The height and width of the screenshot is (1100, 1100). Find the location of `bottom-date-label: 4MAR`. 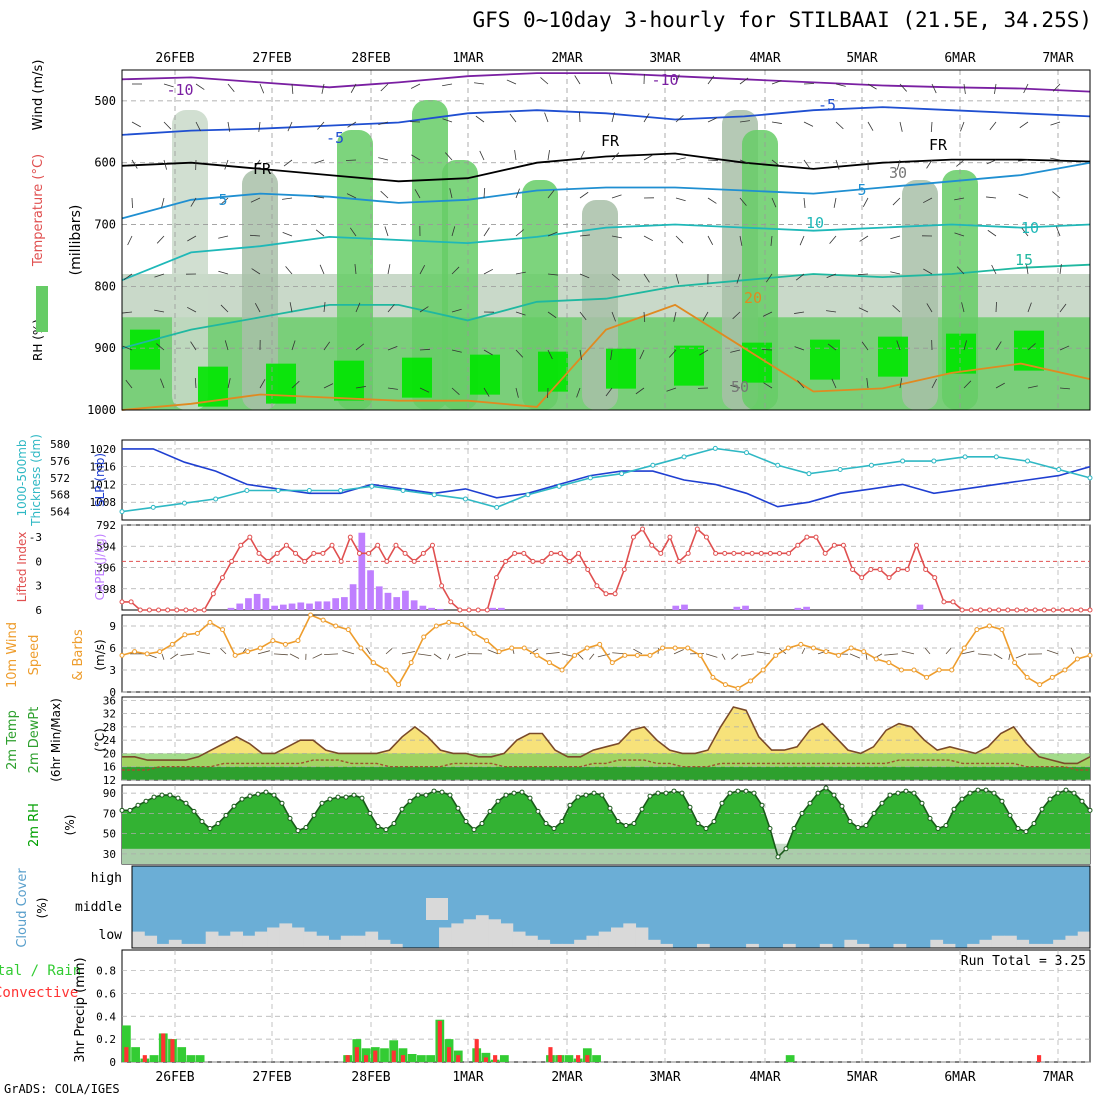

bottom-date-label: 4MAR is located at coordinates (764, 1077).